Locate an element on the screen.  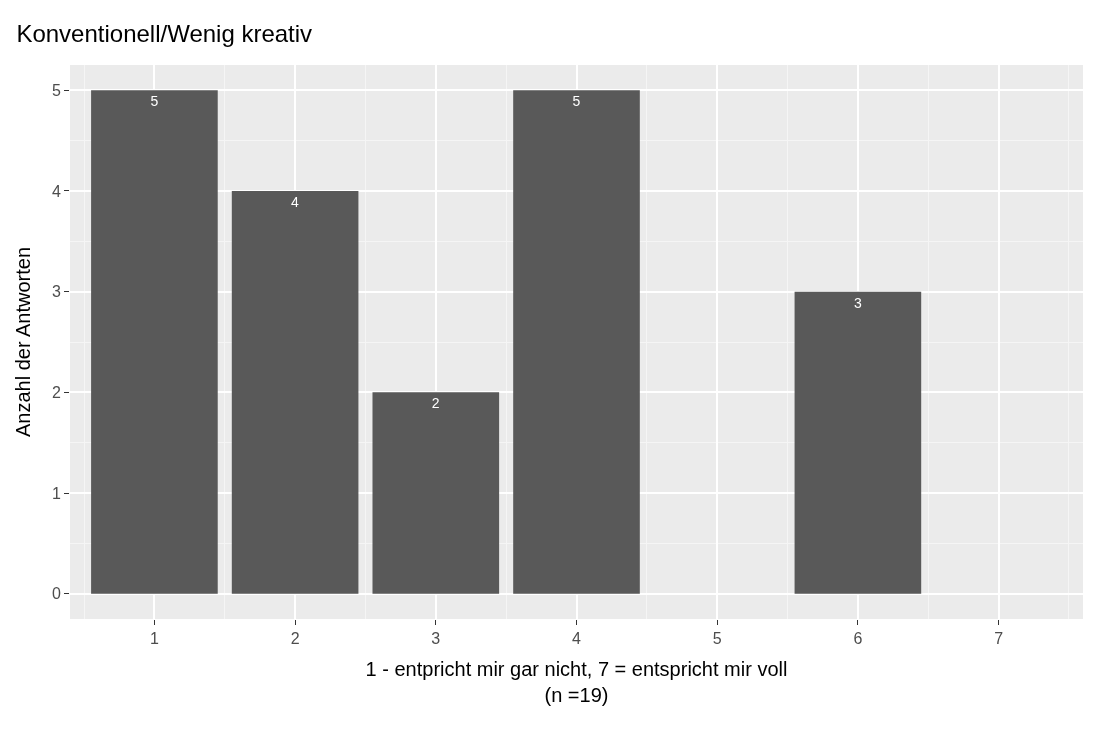
x-tick-label: 5 is located at coordinates (717, 639).